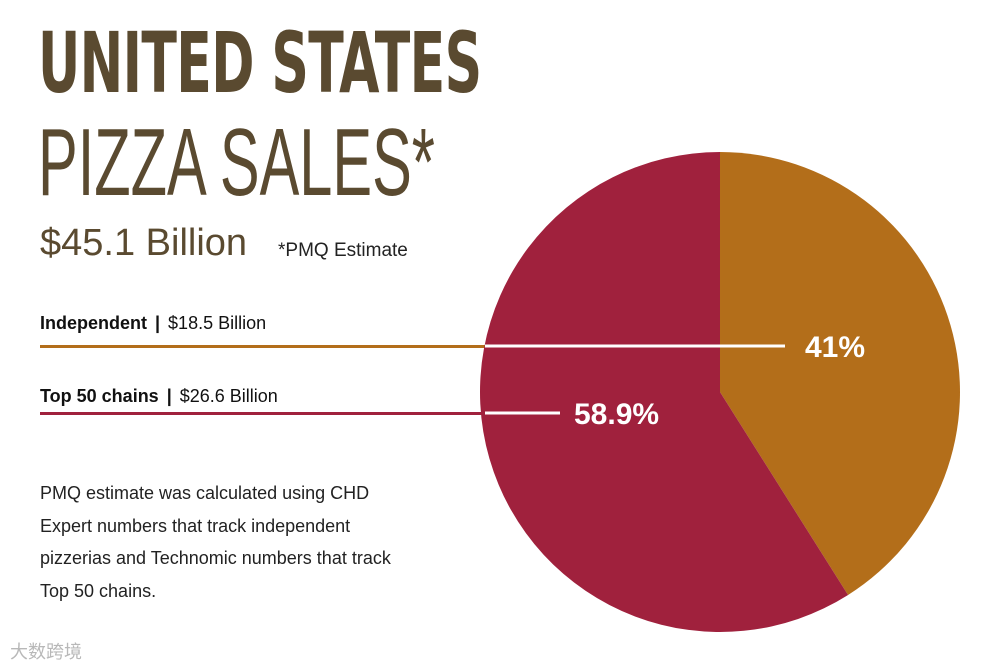  I want to click on legend-chains-rule, so click(262, 413).